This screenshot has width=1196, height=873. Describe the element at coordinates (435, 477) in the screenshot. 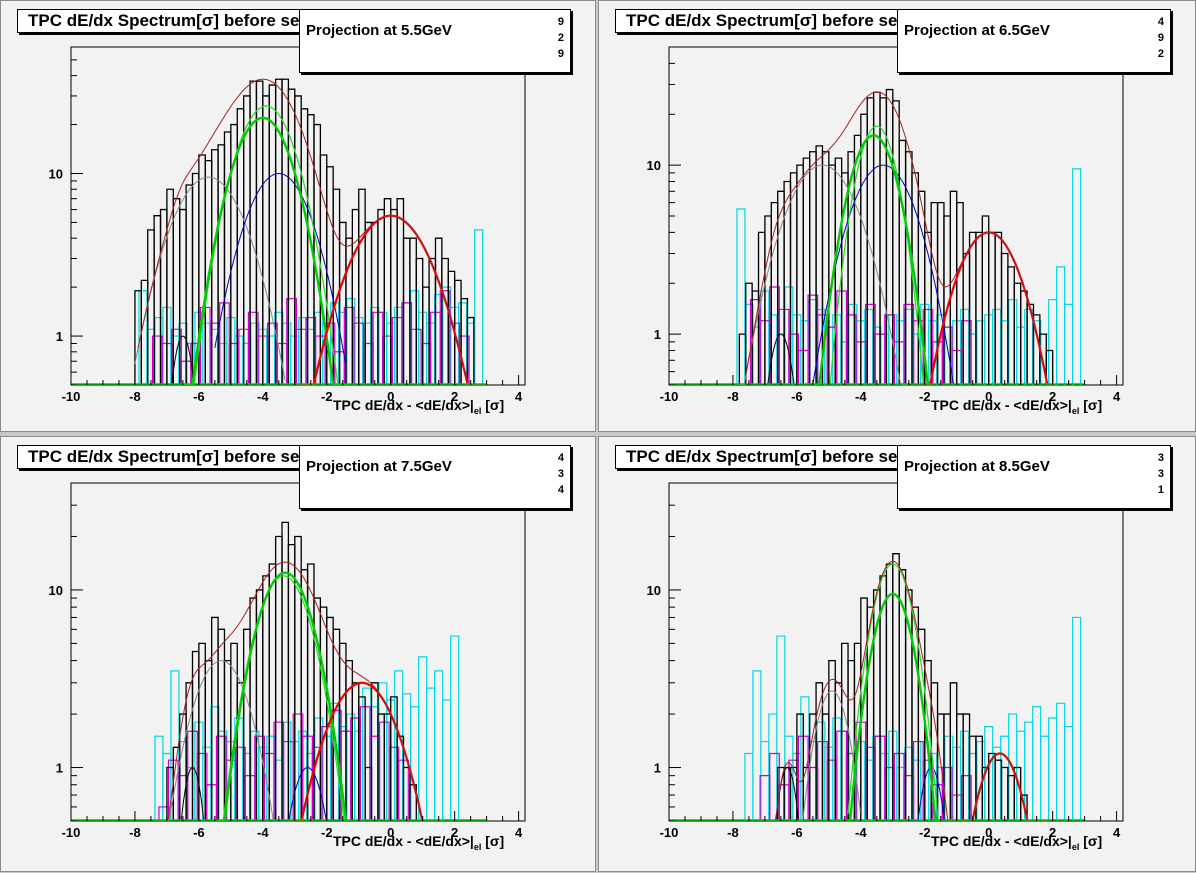

I see `stats-box: Projection at 7.5GeV 4 3 4` at that location.